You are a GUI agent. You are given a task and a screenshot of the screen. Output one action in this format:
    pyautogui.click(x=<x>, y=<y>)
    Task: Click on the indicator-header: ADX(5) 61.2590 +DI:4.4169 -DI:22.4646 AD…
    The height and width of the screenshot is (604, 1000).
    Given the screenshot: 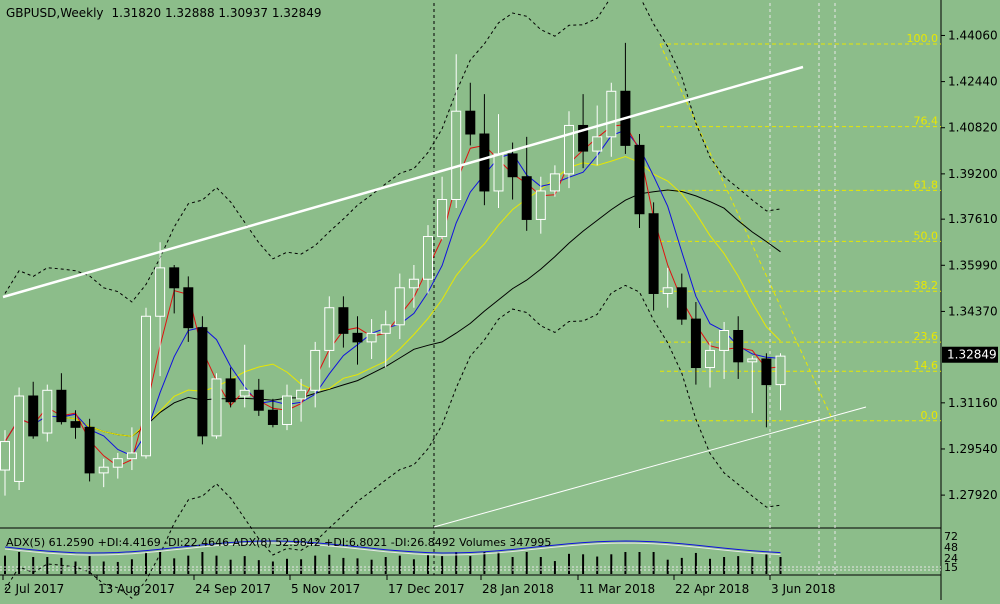 What is the action you would take?
    pyautogui.click(x=278, y=542)
    